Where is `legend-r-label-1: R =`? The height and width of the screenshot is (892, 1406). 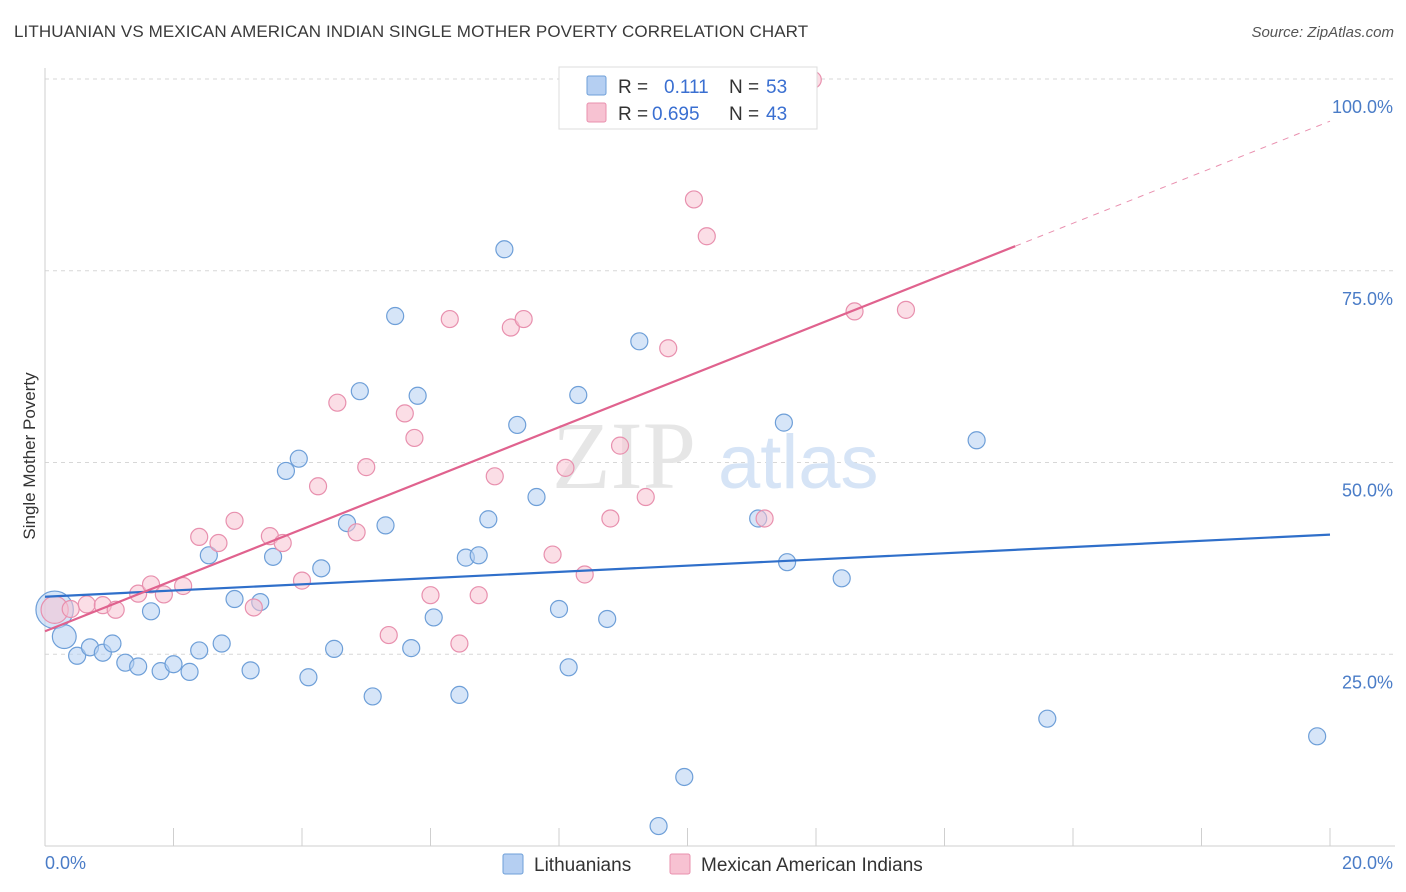 legend-r-label-1: R = is located at coordinates (633, 87).